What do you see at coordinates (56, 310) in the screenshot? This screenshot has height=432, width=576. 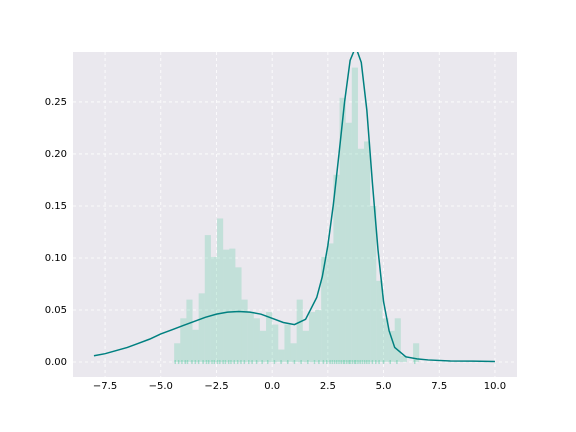 I see `y-tick-label: 0.05` at bounding box center [56, 310].